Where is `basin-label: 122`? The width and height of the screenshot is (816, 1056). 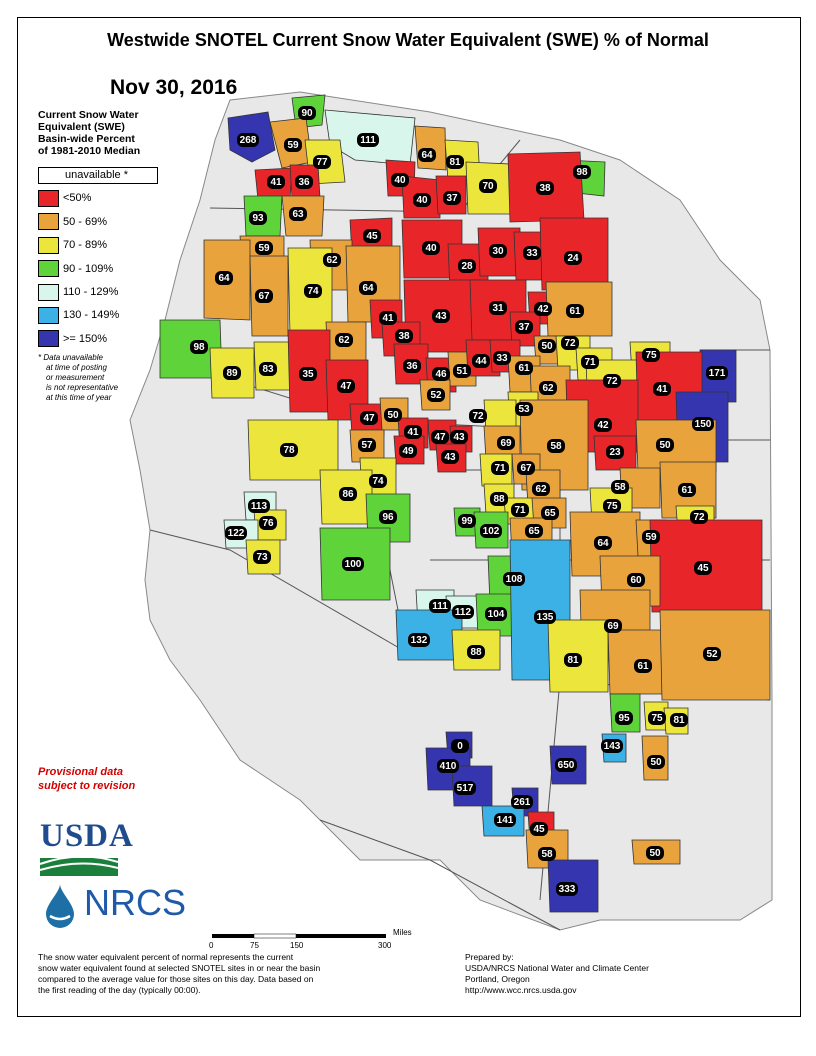 basin-label: 122 is located at coordinates (236, 533).